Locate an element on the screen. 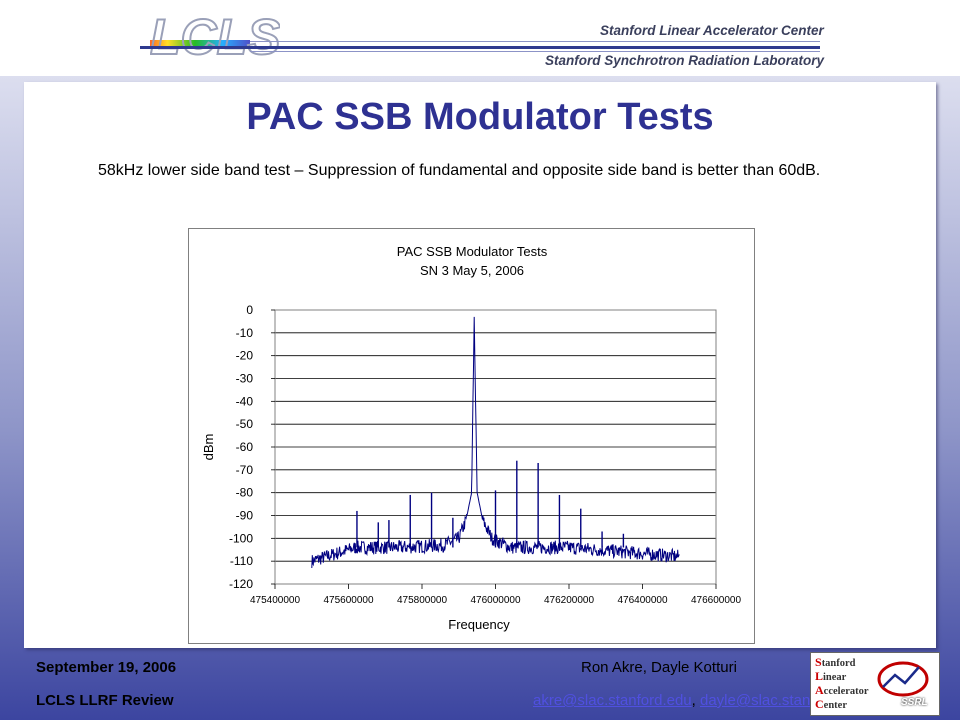 The width and height of the screenshot is (960, 720). ssrl-ring-icon is located at coordinates (903, 679).